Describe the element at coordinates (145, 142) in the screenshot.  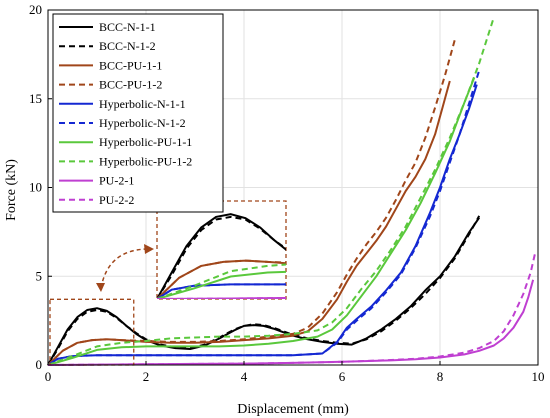
I see `legend-label: Hyperbolic-PU-1-1` at that location.